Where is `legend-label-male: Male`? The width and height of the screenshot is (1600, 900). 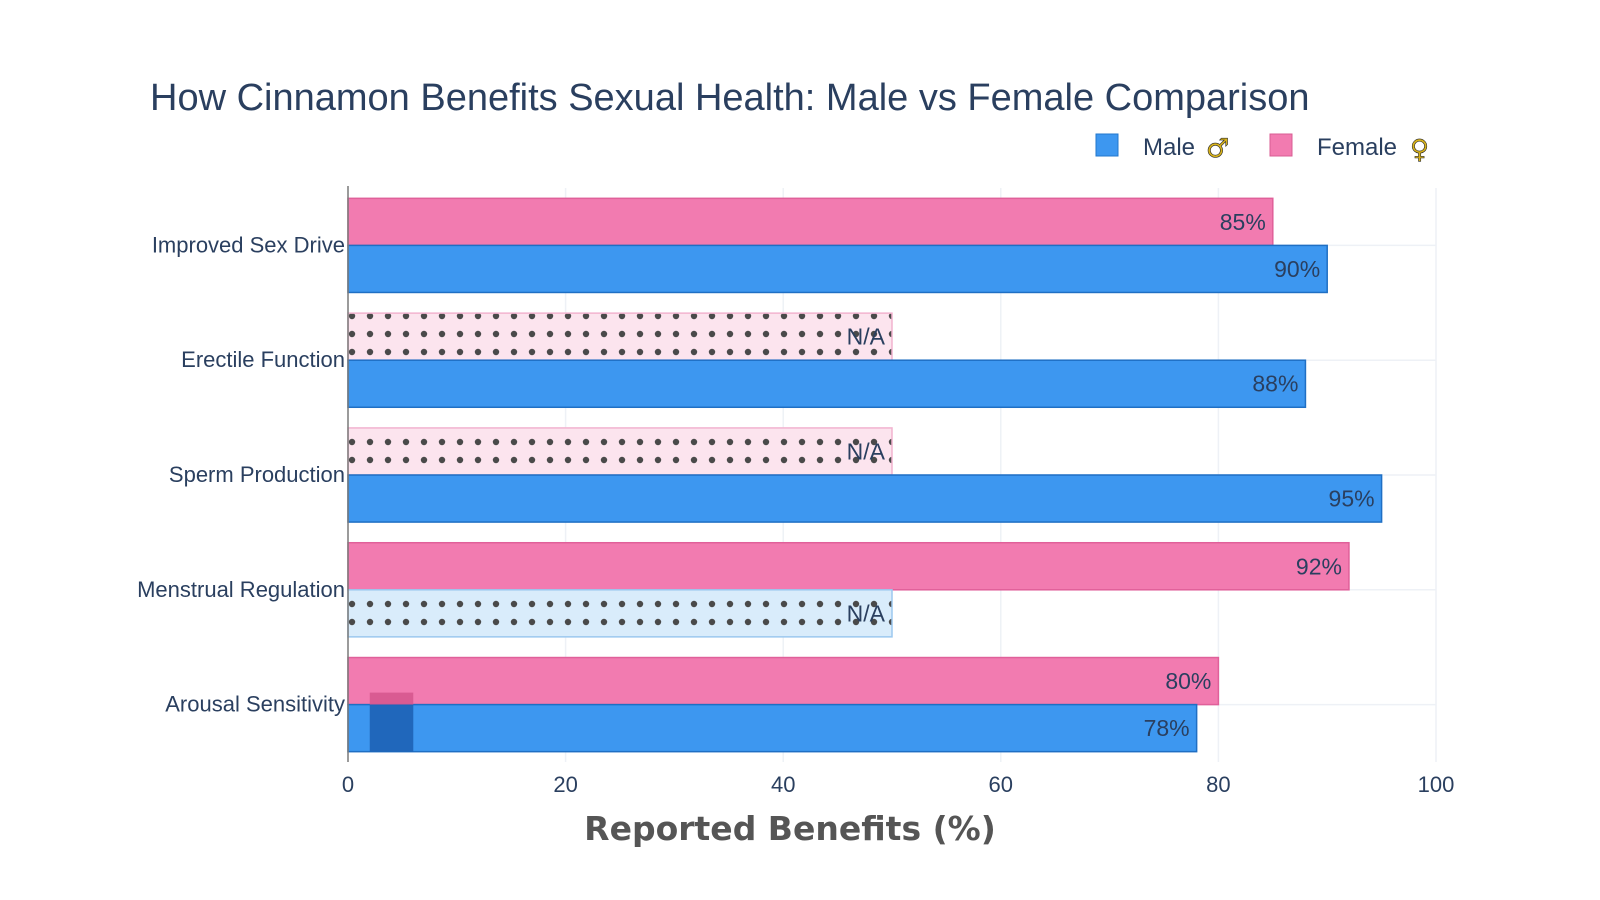
legend-label-male: Male is located at coordinates (1169, 147).